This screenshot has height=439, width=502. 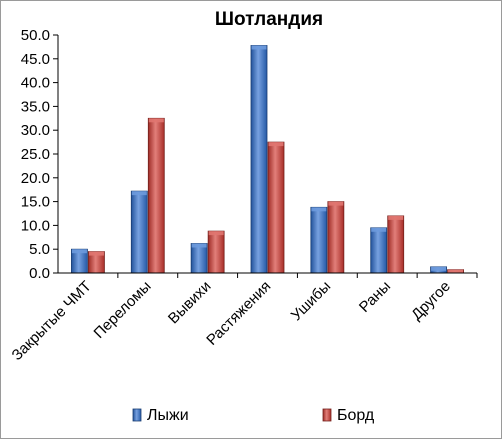 What do you see at coordinates (35, 154) in the screenshot?
I see `y-tick-label: 25.0` at bounding box center [35, 154].